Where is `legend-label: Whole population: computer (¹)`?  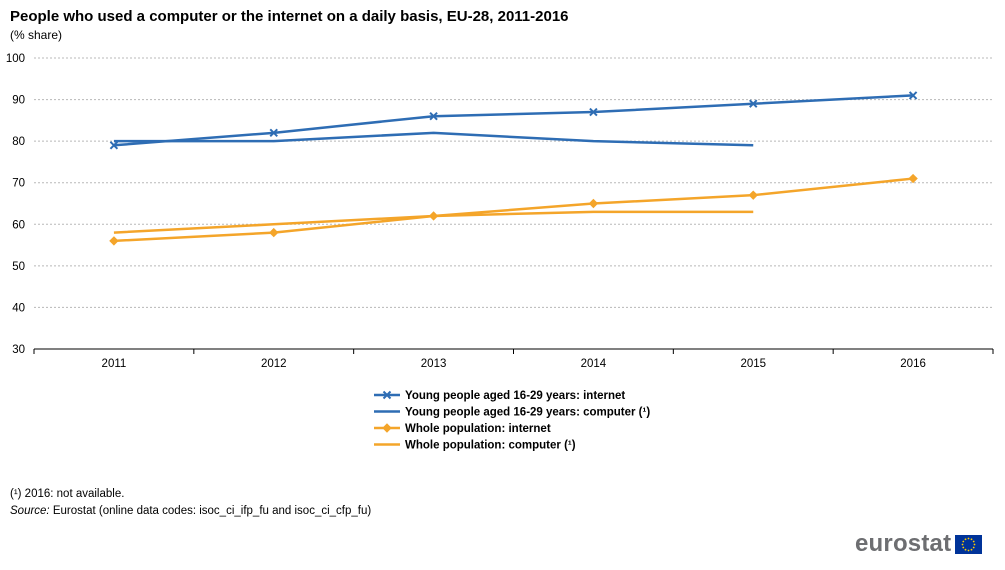 legend-label: Whole population: computer (¹) is located at coordinates (490, 446).